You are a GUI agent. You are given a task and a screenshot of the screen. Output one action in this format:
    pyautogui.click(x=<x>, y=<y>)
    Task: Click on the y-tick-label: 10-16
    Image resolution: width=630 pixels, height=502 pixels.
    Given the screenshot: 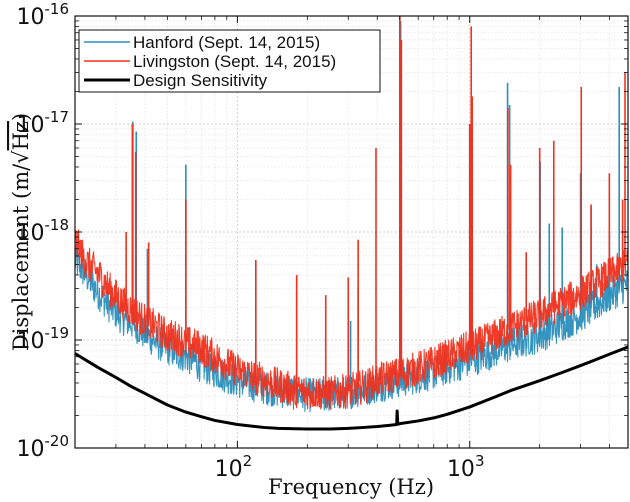 What is the action you would take?
    pyautogui.click(x=43, y=15)
    